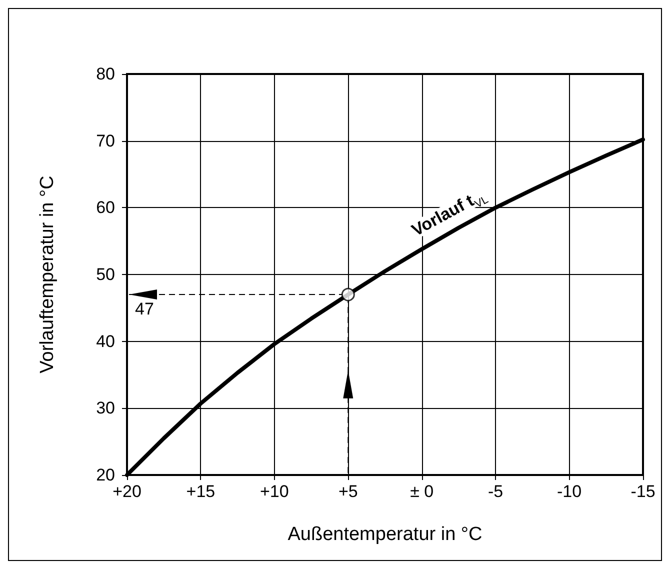 The height and width of the screenshot is (569, 670). Describe the element at coordinates (105, 208) in the screenshot. I see `y-tick-label: 60` at that location.